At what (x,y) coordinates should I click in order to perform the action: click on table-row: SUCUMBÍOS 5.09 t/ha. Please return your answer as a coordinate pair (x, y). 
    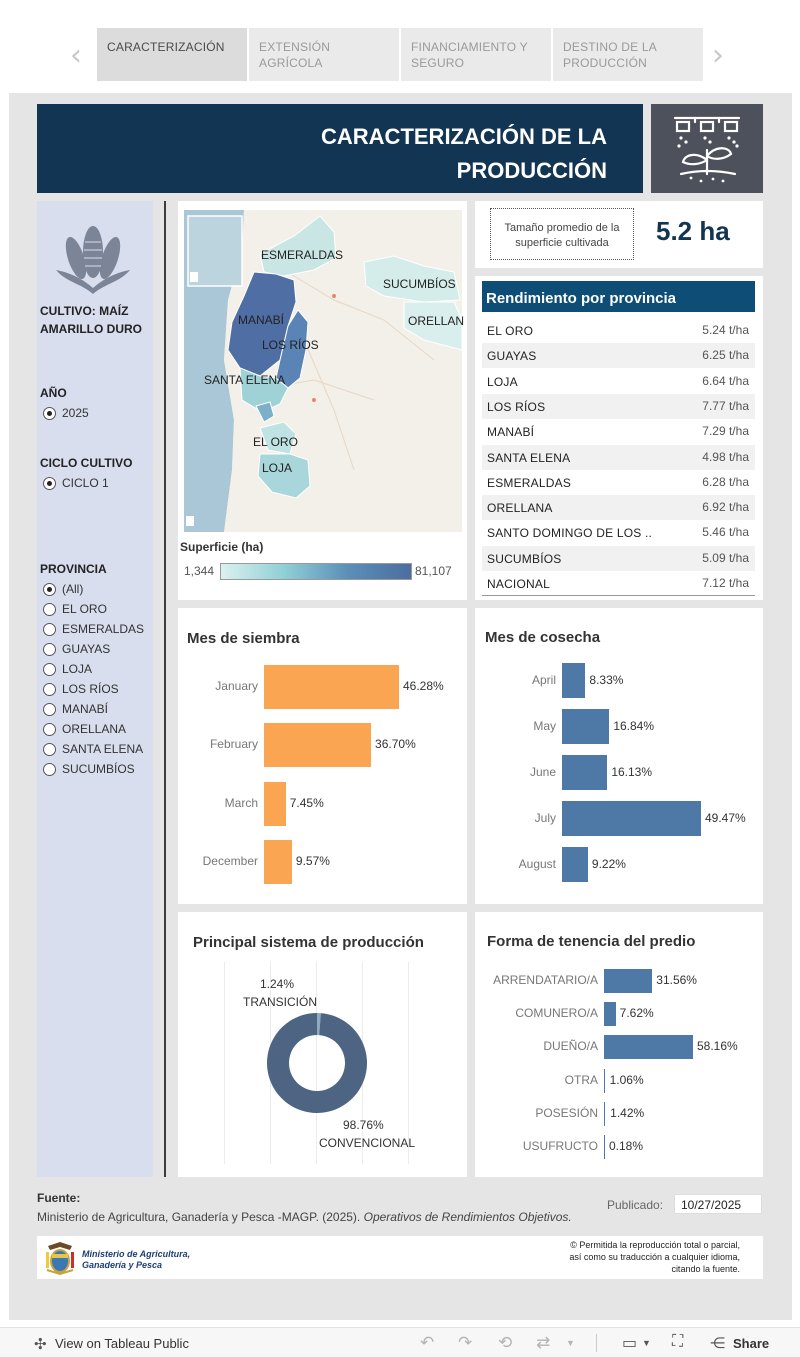
    Looking at the image, I should click on (618, 558).